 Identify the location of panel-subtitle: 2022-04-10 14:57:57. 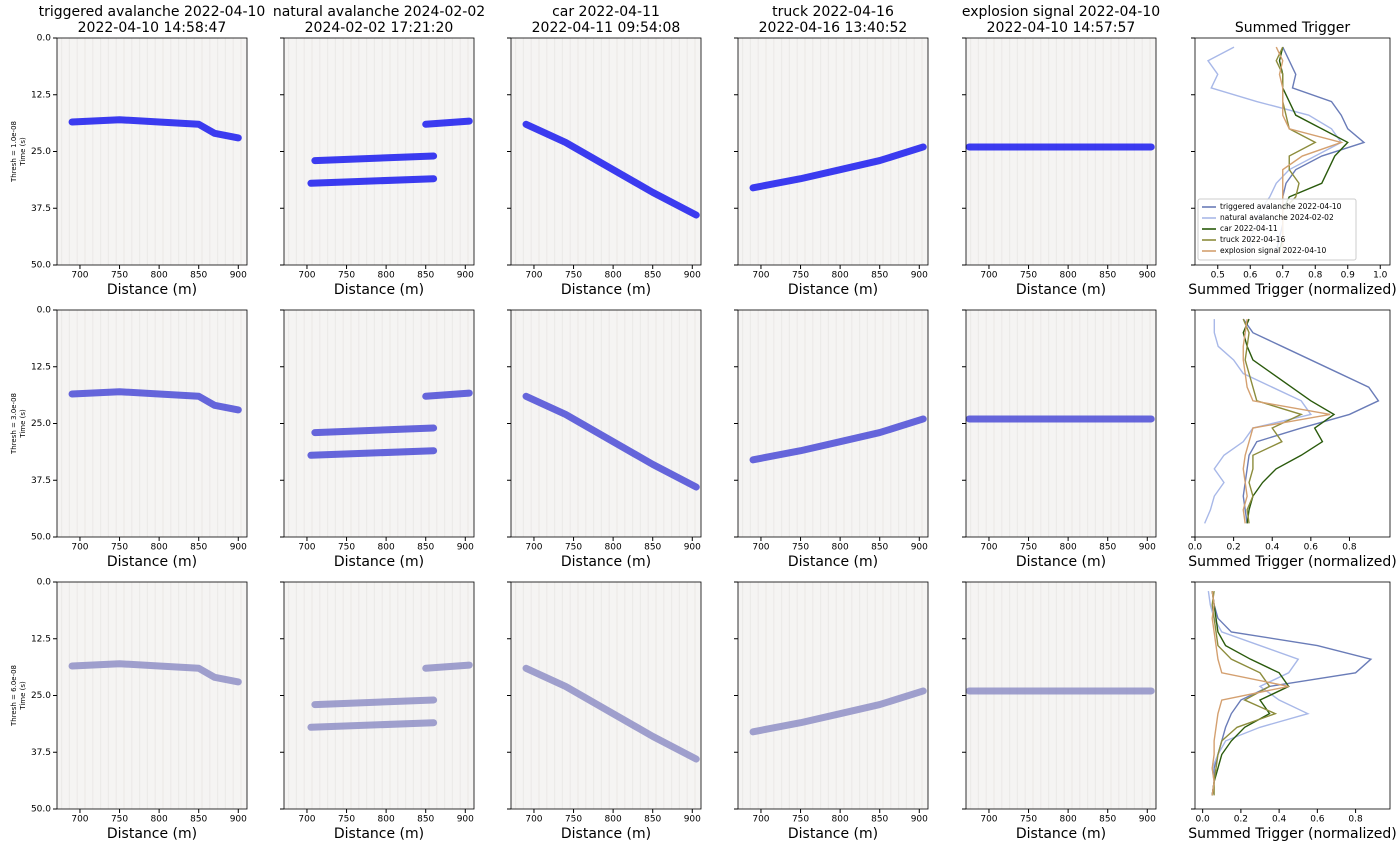
(1061, 28).